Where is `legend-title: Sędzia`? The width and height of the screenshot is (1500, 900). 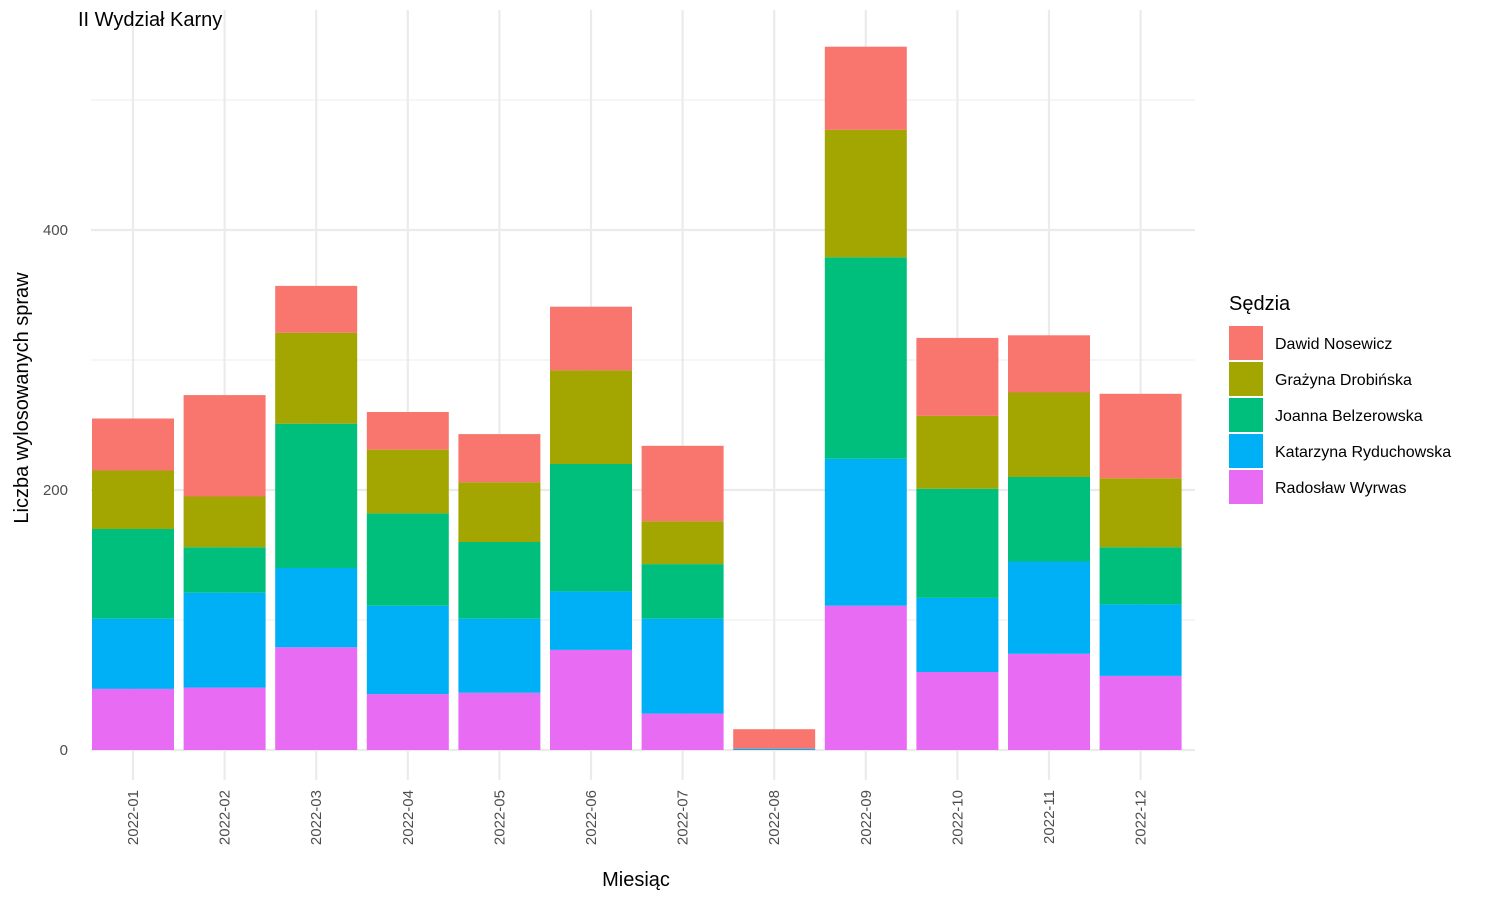
legend-title: Sędzia is located at coordinates (1260, 304).